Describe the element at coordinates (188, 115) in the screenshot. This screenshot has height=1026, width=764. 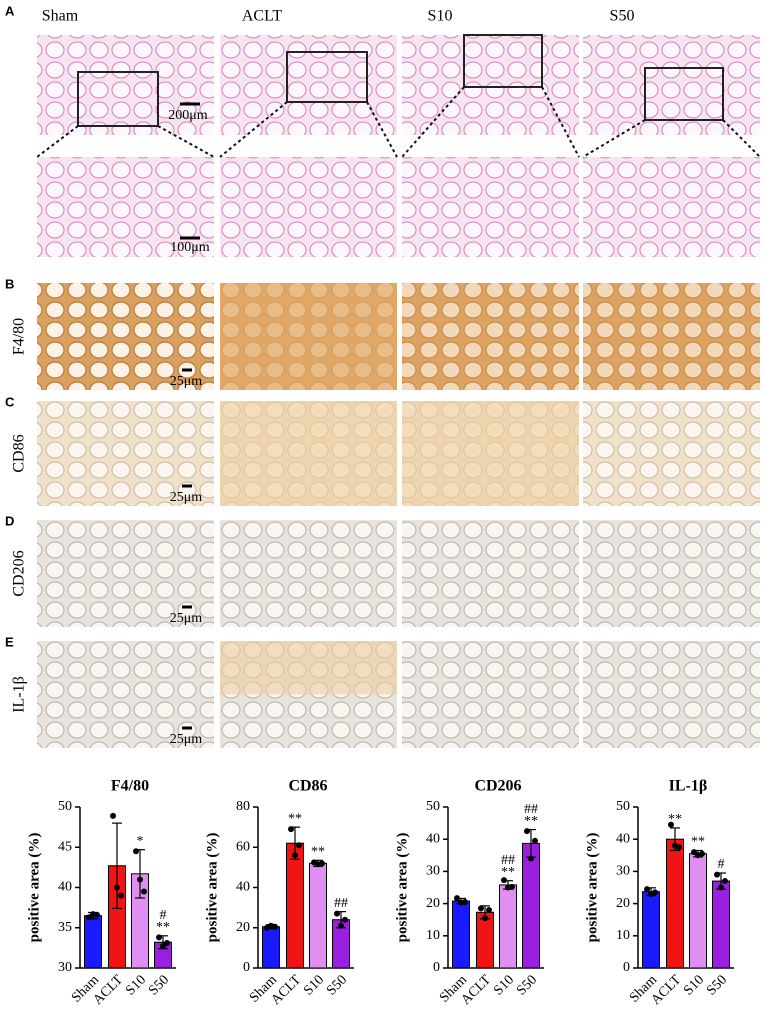
I see `scale-label: 200μm` at that location.